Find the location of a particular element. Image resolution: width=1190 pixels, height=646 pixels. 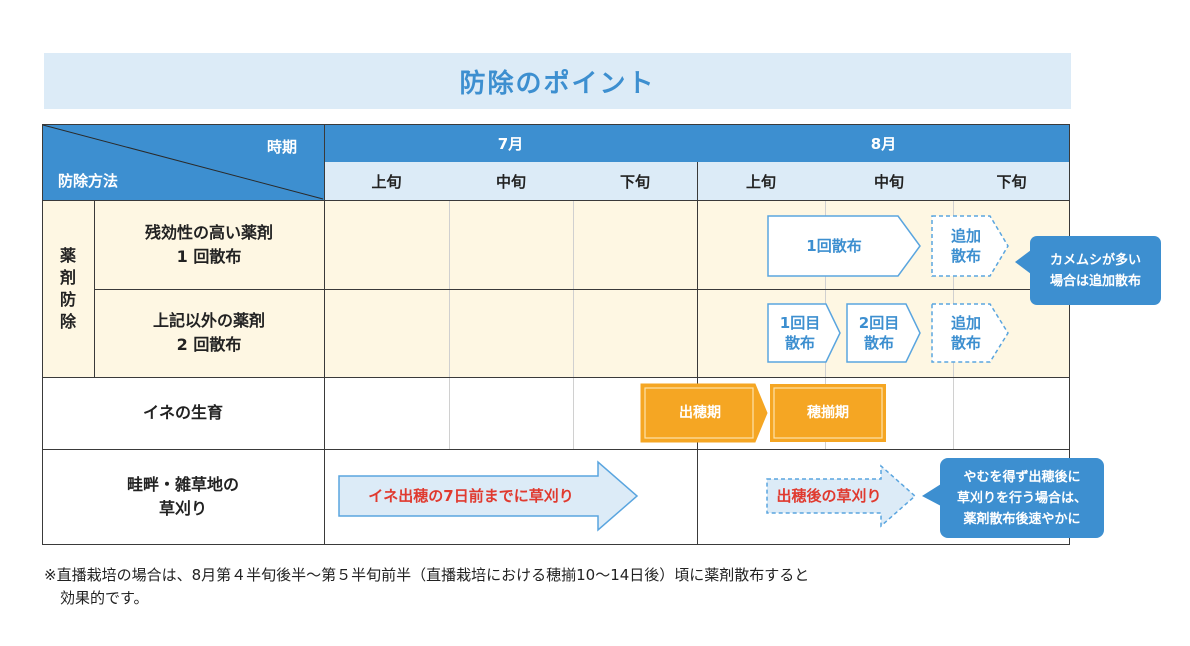

weed-before-arrow is located at coordinates (488, 496).